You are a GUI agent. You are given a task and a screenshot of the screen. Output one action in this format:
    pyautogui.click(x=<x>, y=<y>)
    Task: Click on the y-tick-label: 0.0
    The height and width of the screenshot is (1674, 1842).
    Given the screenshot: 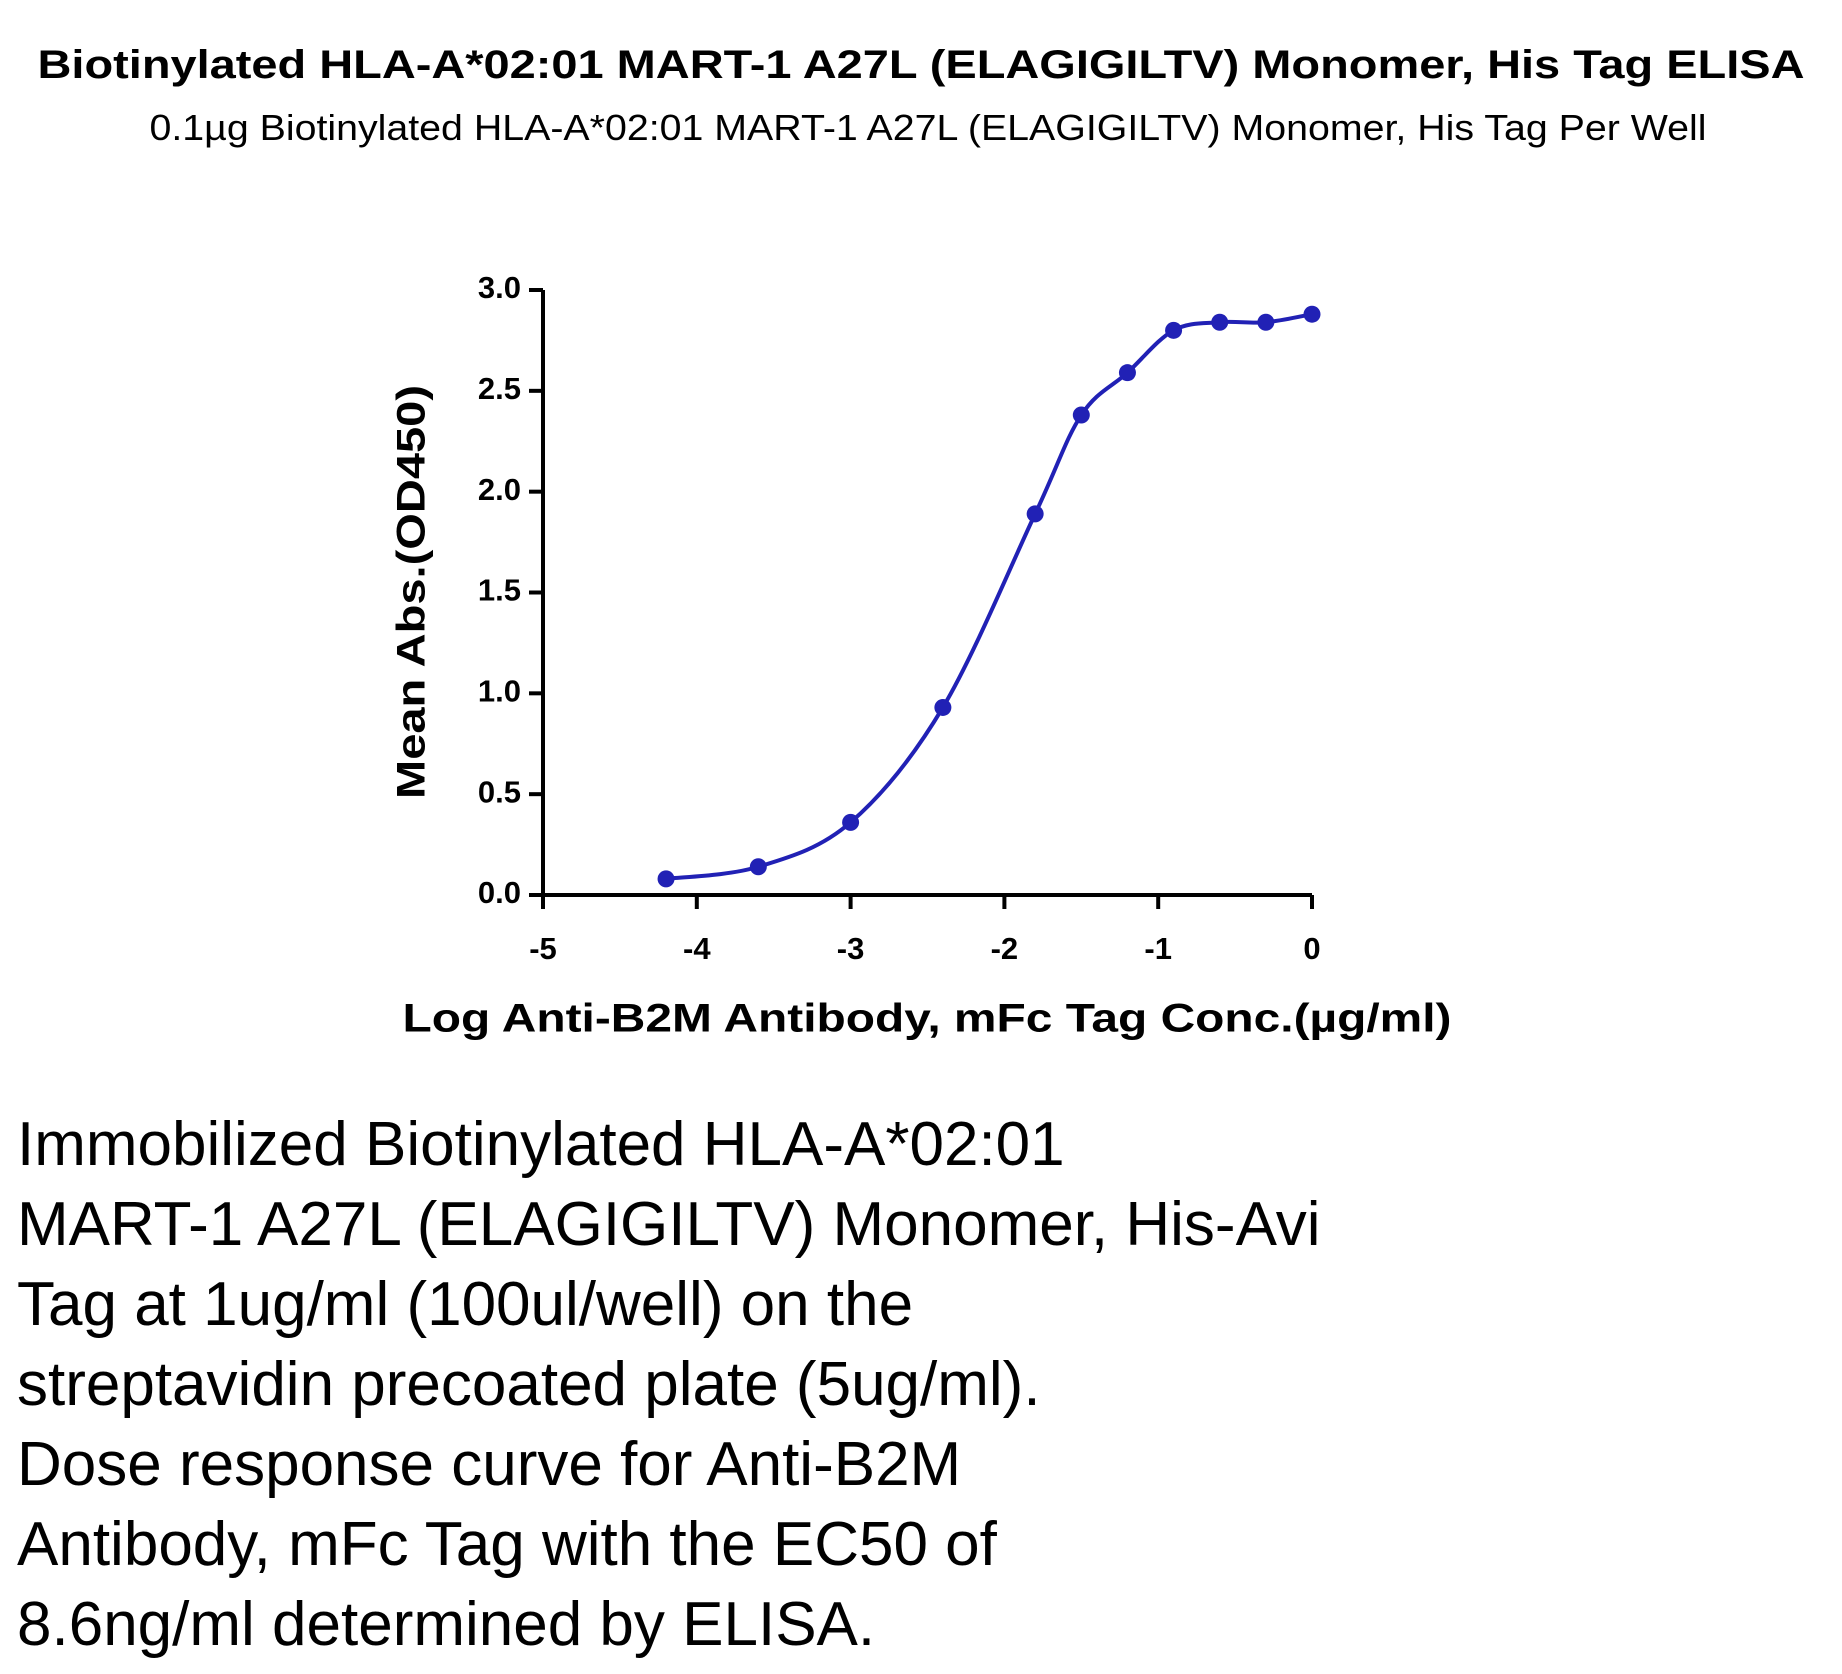 What is the action you would take?
    pyautogui.click(x=499, y=892)
    